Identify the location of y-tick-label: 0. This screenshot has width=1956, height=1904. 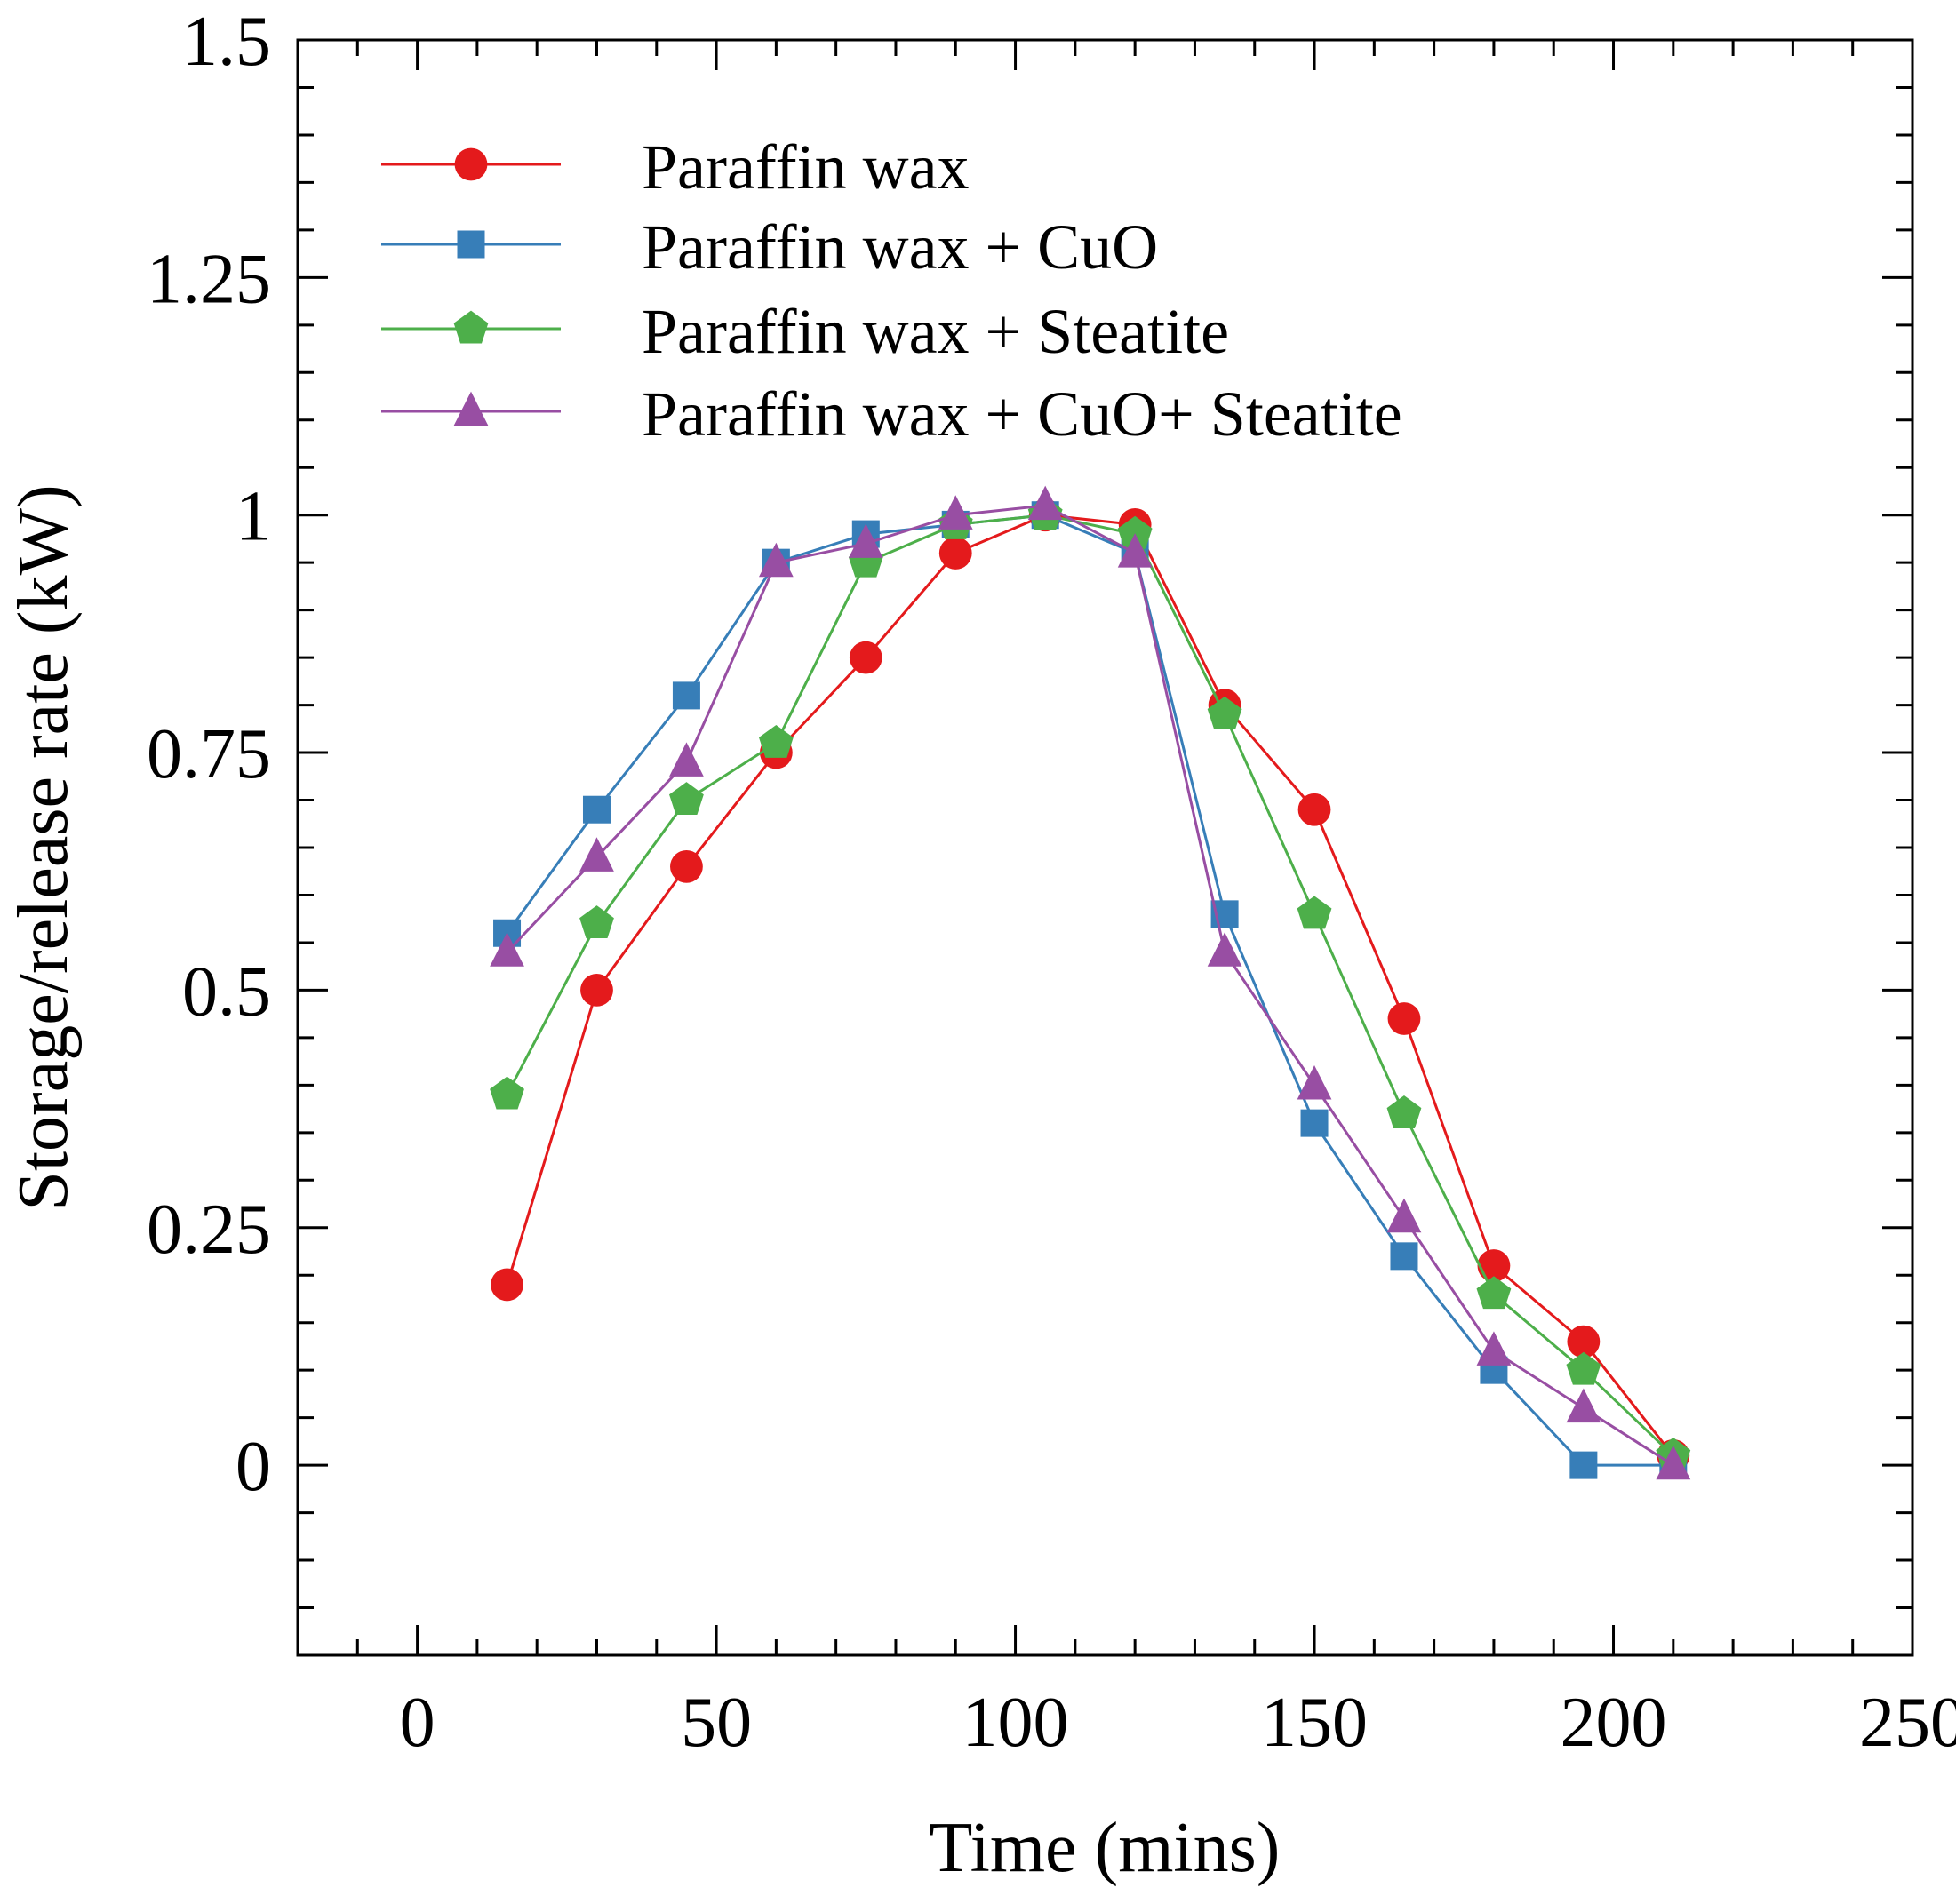
(253, 1467).